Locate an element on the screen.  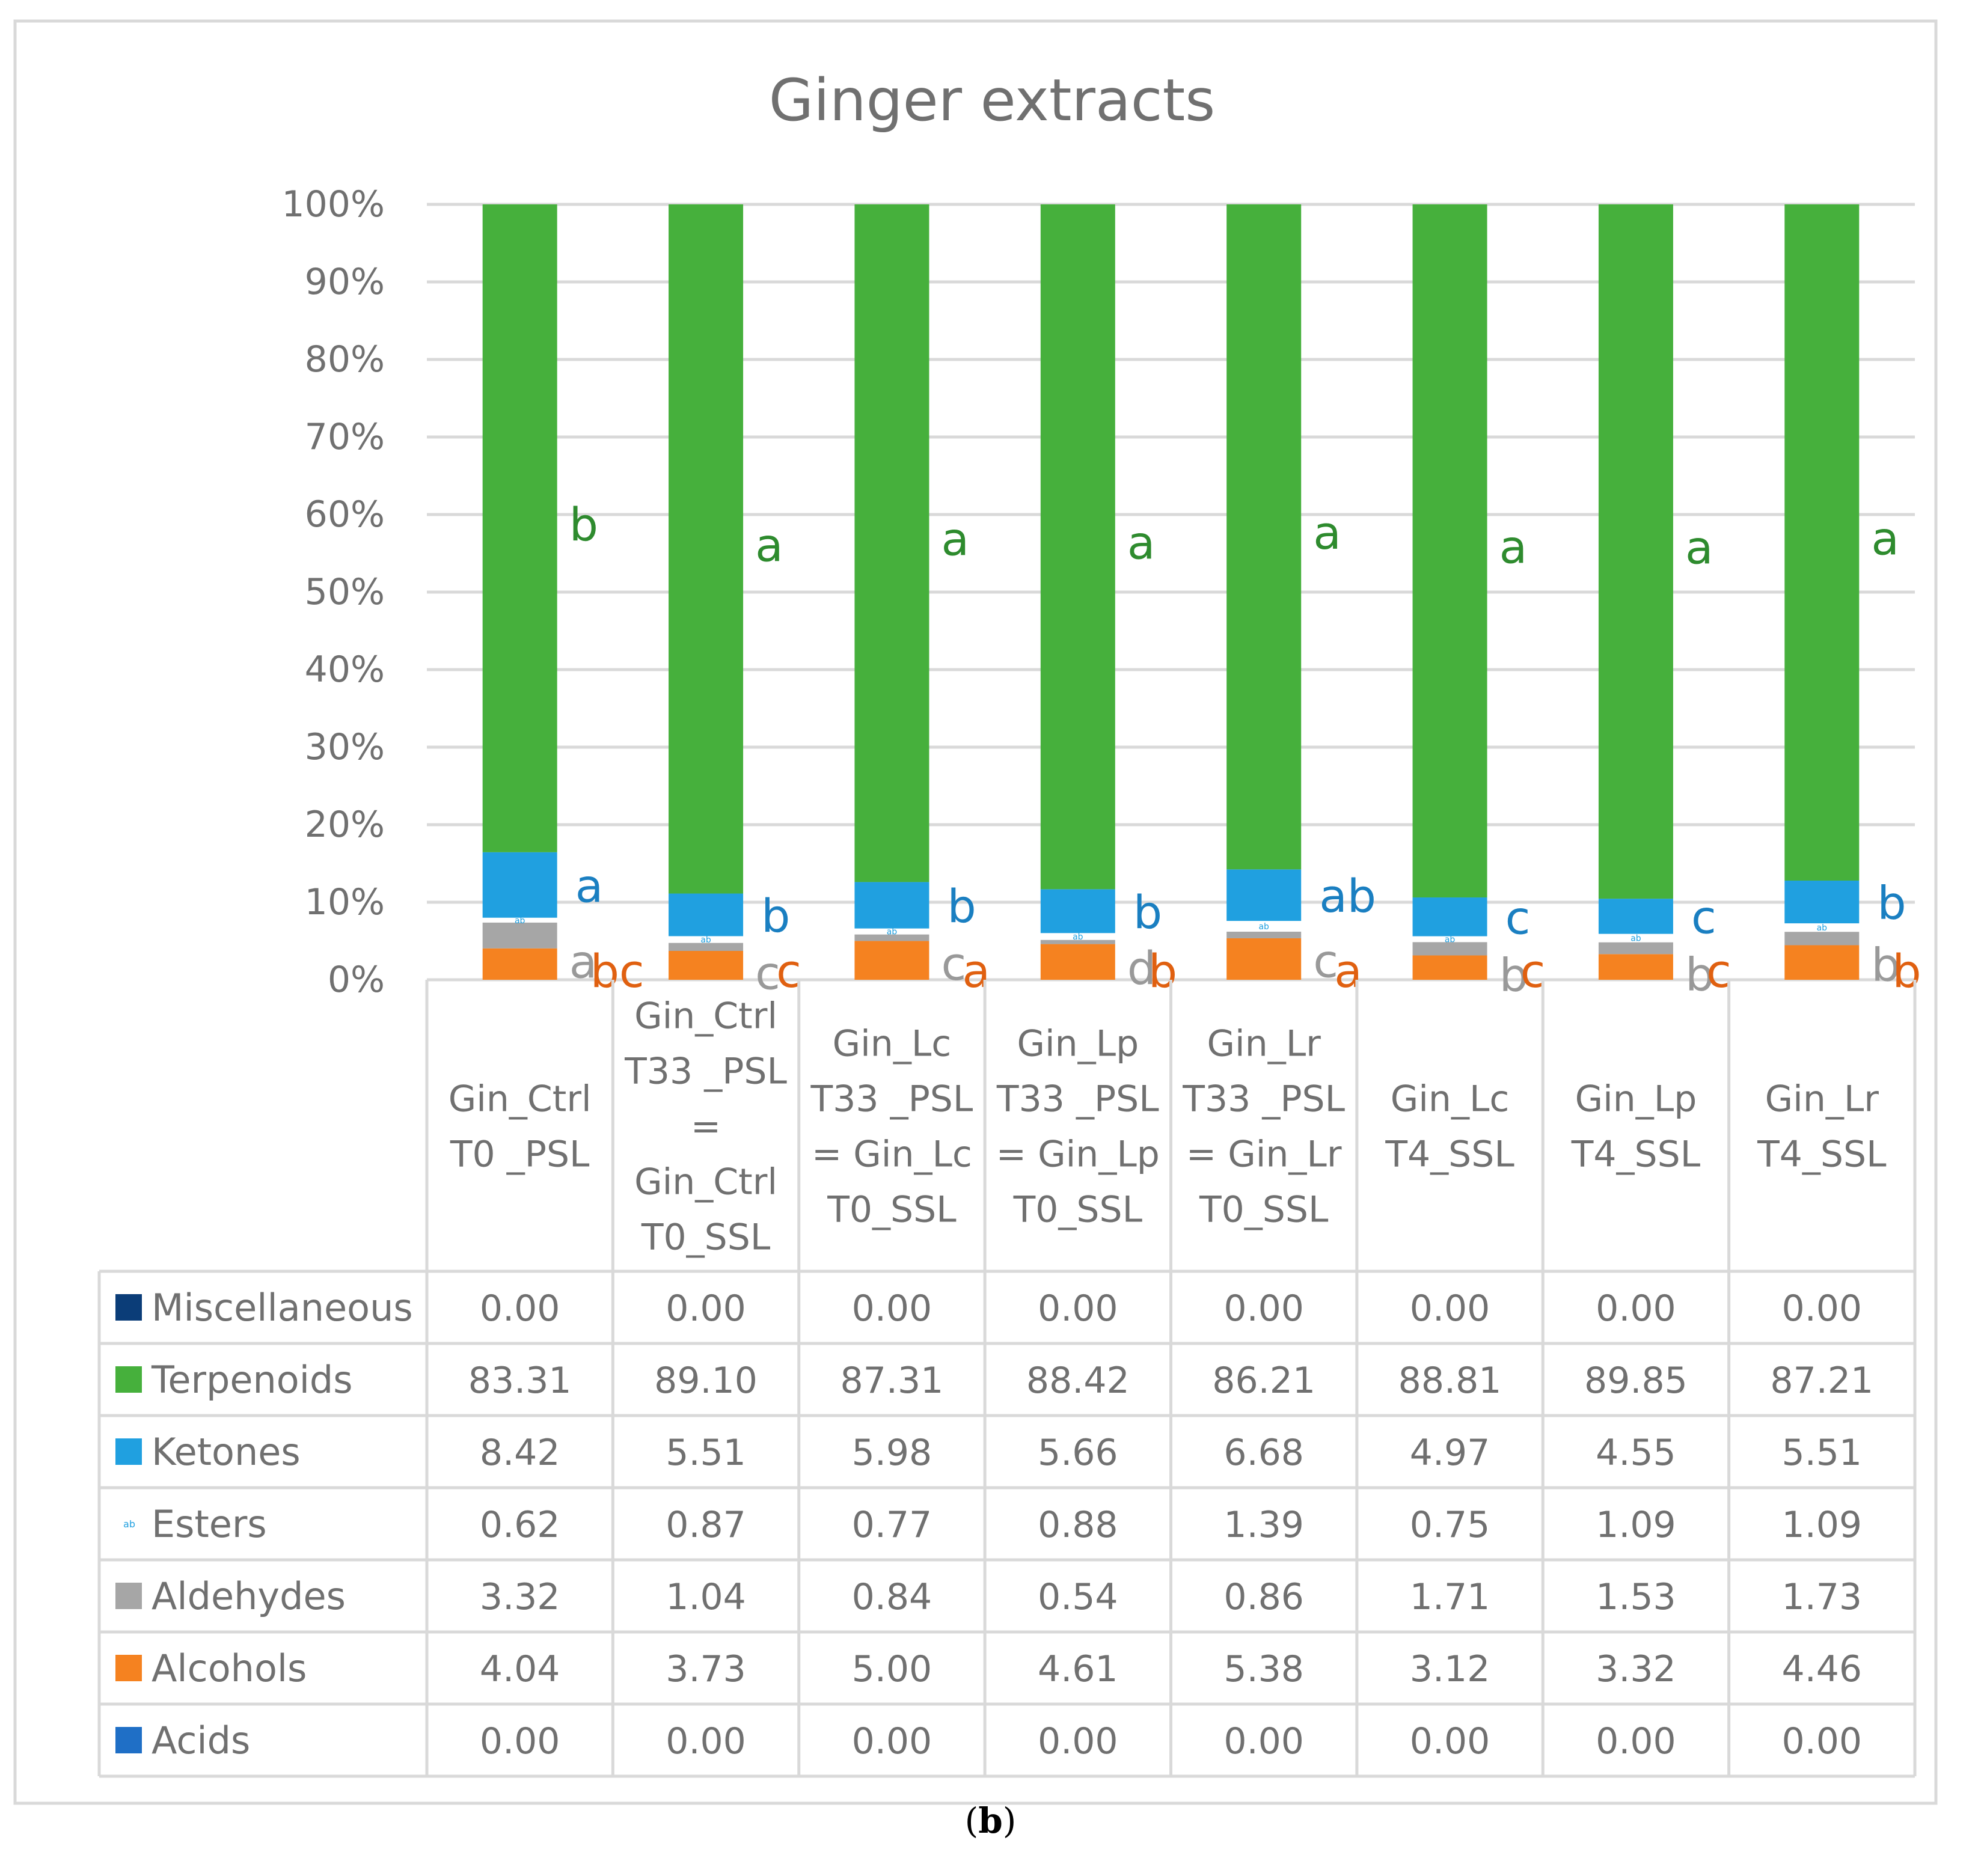
table-cell: 5.38 is located at coordinates (1264, 1669).